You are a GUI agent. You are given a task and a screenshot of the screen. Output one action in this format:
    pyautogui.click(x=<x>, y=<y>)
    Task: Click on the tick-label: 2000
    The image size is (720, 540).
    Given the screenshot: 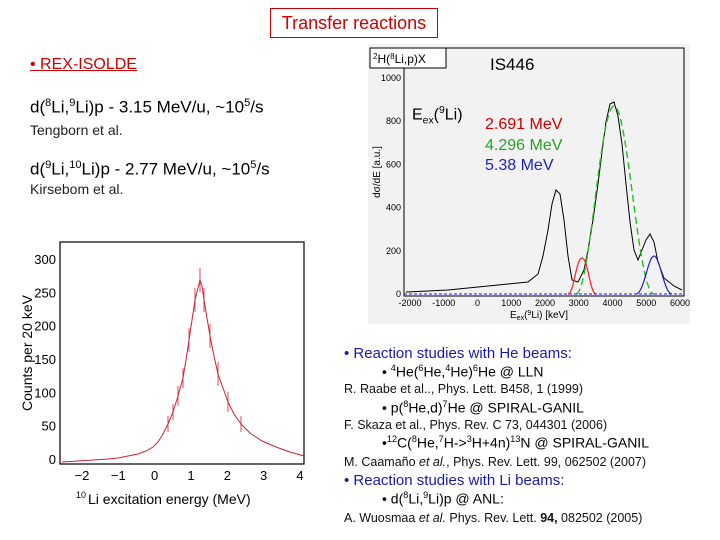 What is the action you would take?
    pyautogui.click(x=545, y=303)
    